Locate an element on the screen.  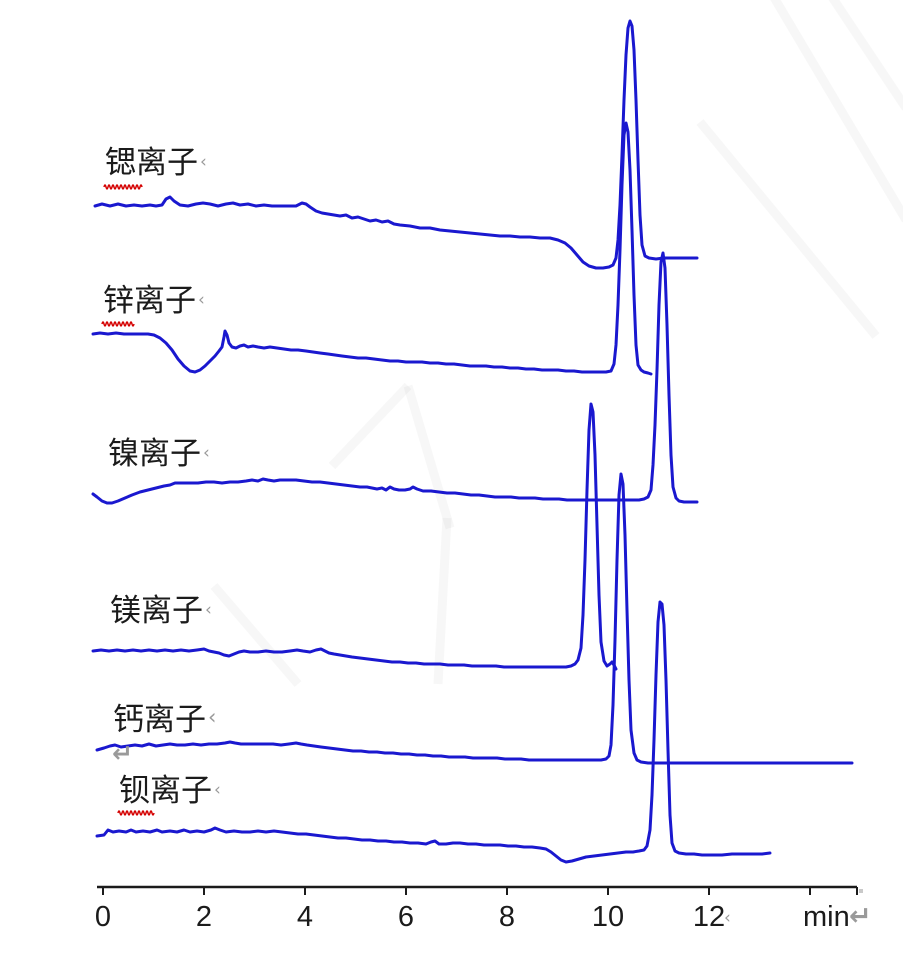
trace-label-barium: 钡离子 ‹ is located at coordinates (170, 790).